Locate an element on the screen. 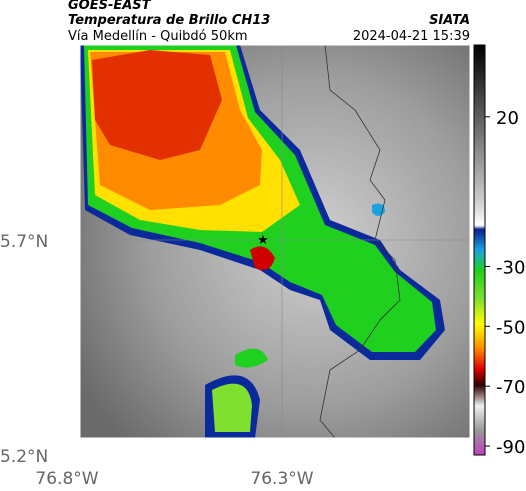 This screenshot has width=526, height=491. colorbar is located at coordinates (479, 250).